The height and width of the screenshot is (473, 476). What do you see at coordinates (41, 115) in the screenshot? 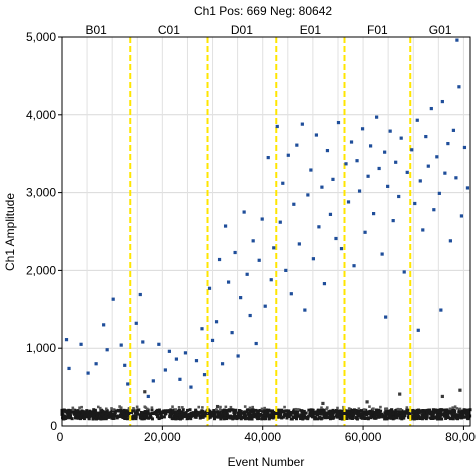
I see `y-tick-label: 4,000` at bounding box center [41, 115].